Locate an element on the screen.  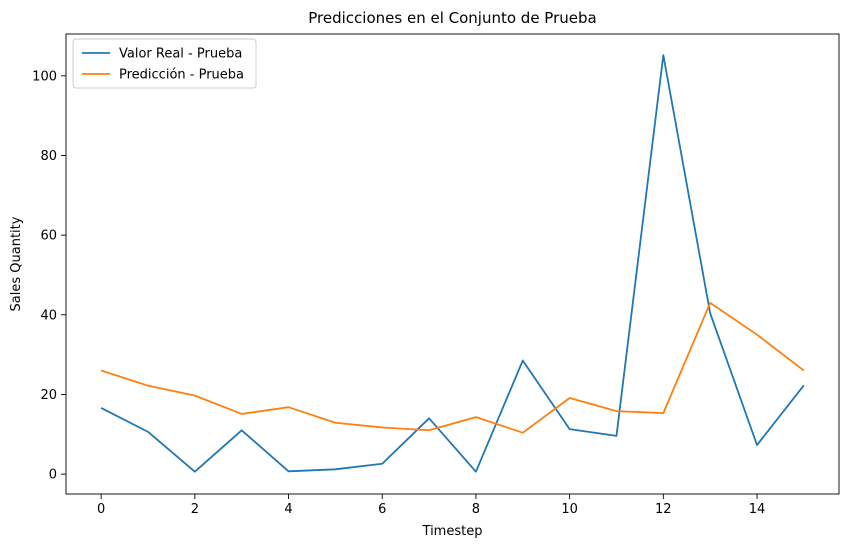
legend-entry-1: Predicción - Prueba is located at coordinates (181, 75).